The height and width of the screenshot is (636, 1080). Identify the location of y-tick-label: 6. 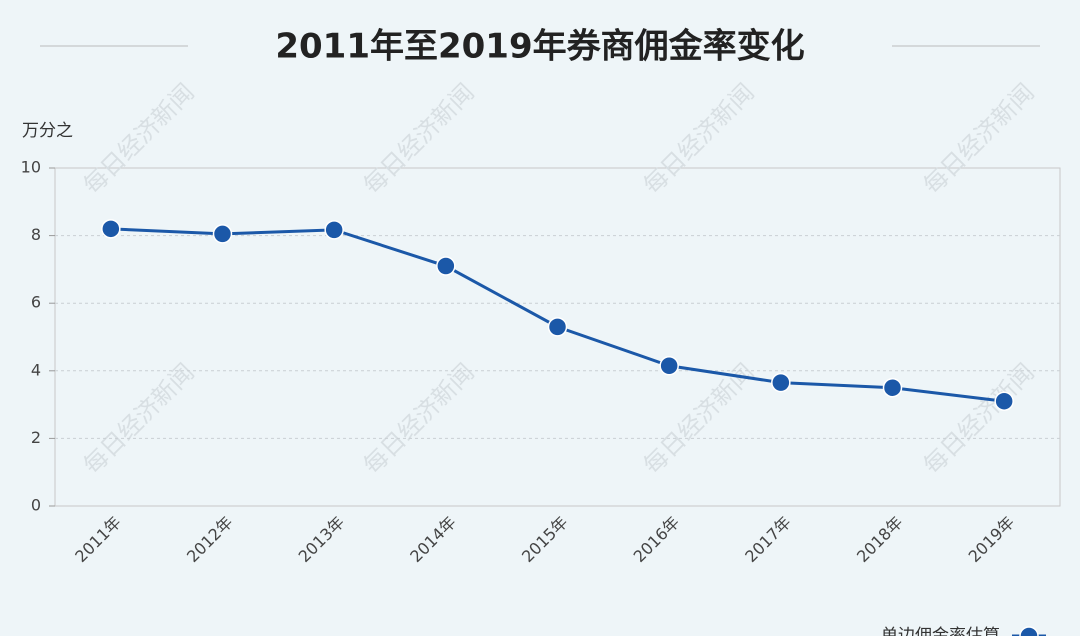
(36, 302).